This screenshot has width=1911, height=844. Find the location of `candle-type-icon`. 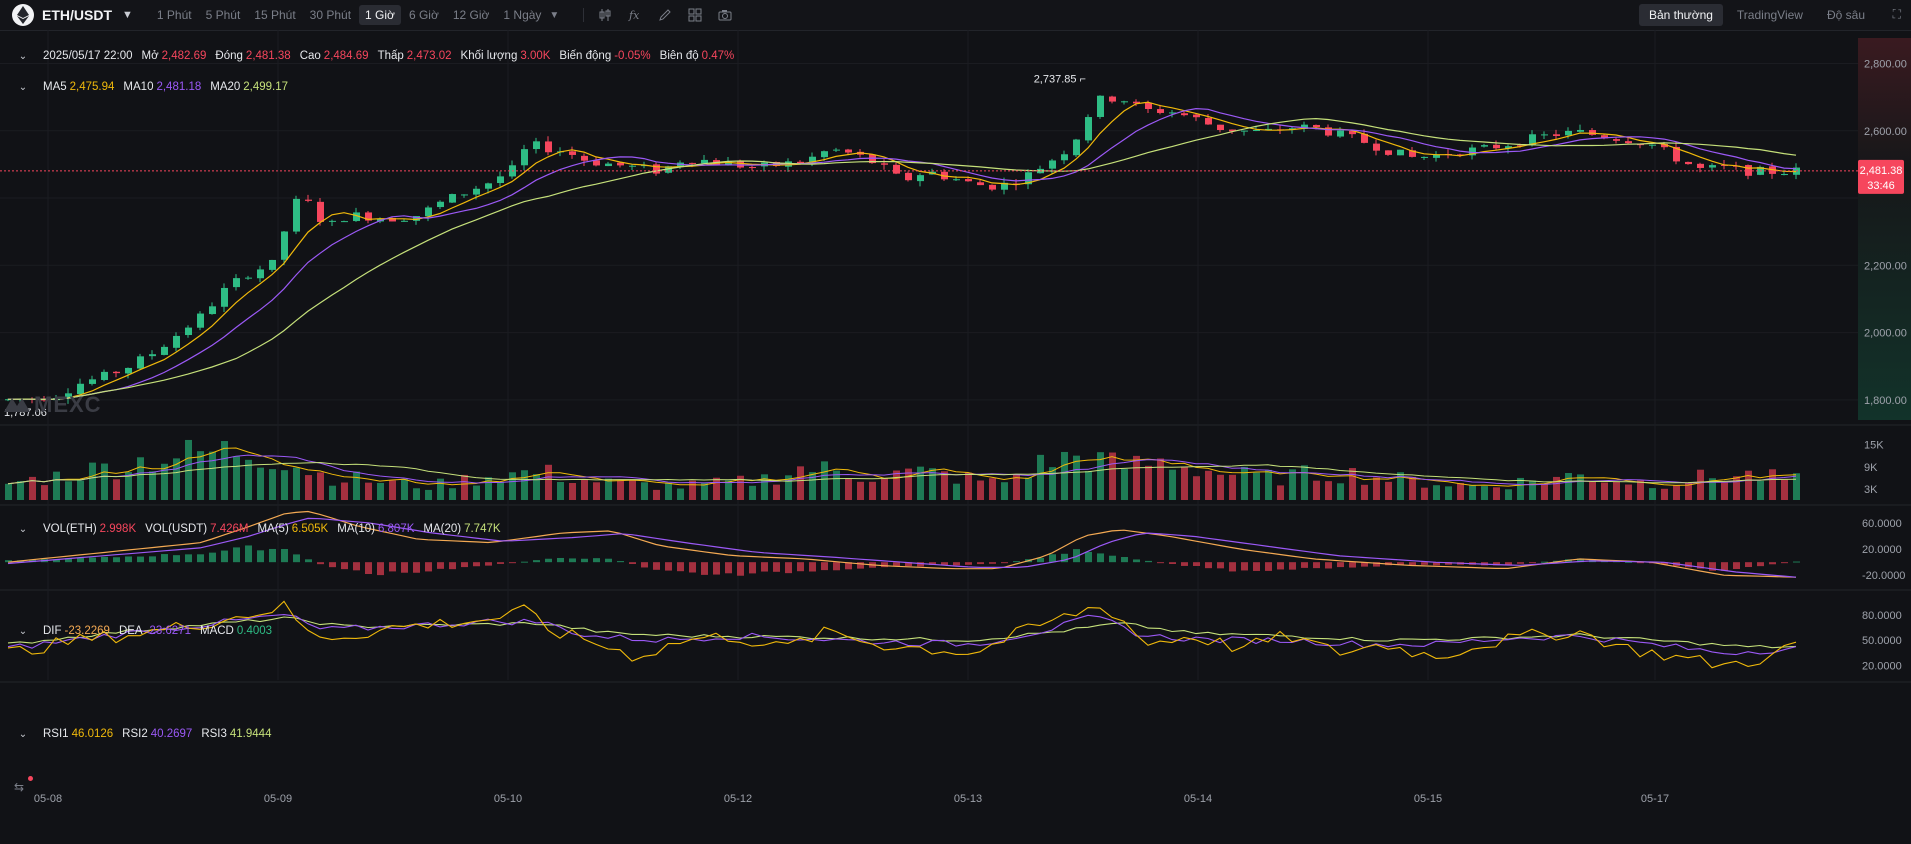

candle-type-icon is located at coordinates (605, 15).